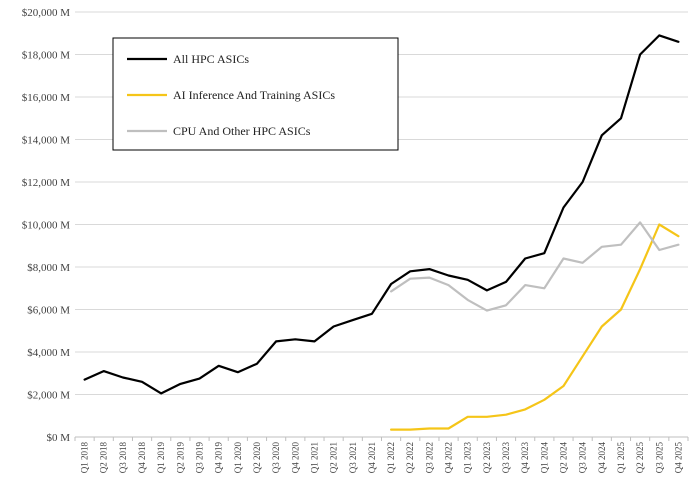 The width and height of the screenshot is (700, 498). What do you see at coordinates (640, 458) in the screenshot?
I see `x-tick-label: Q2 2025` at bounding box center [640, 458].